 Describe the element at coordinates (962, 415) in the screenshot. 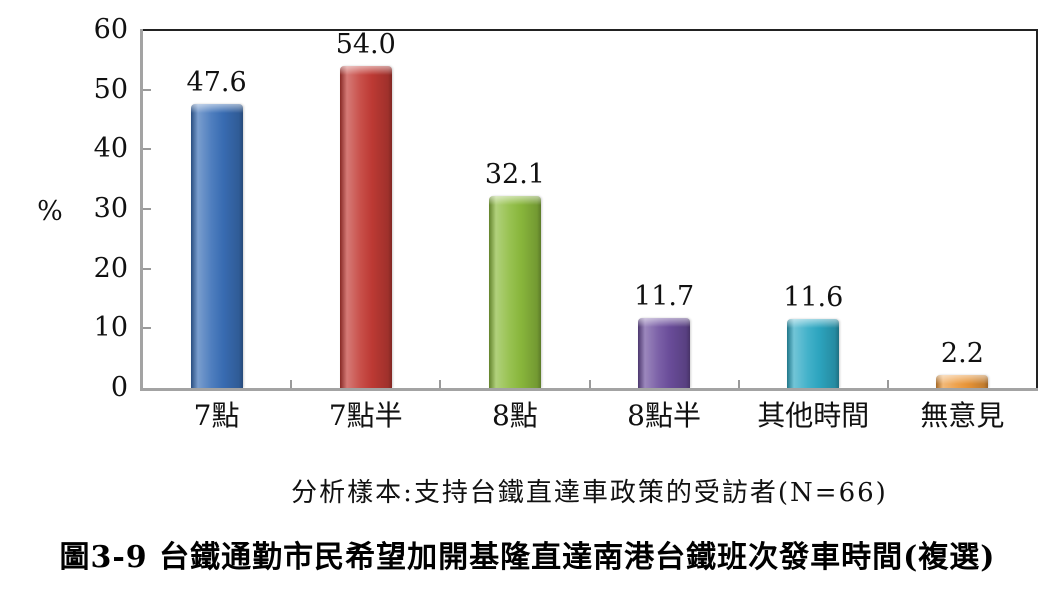

I see `x-category-label: 無意見` at that location.